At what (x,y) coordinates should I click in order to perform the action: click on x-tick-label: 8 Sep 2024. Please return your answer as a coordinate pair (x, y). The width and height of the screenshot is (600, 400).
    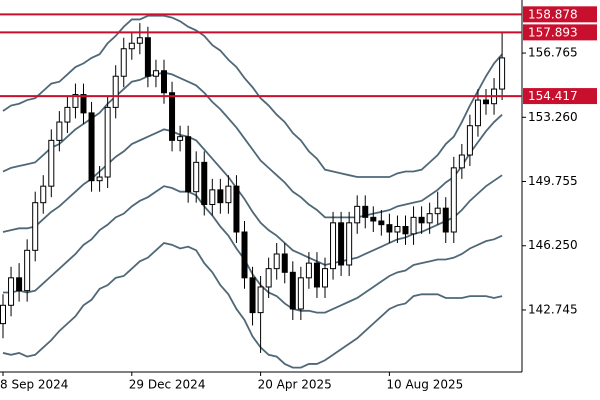
    Looking at the image, I should click on (34, 385).